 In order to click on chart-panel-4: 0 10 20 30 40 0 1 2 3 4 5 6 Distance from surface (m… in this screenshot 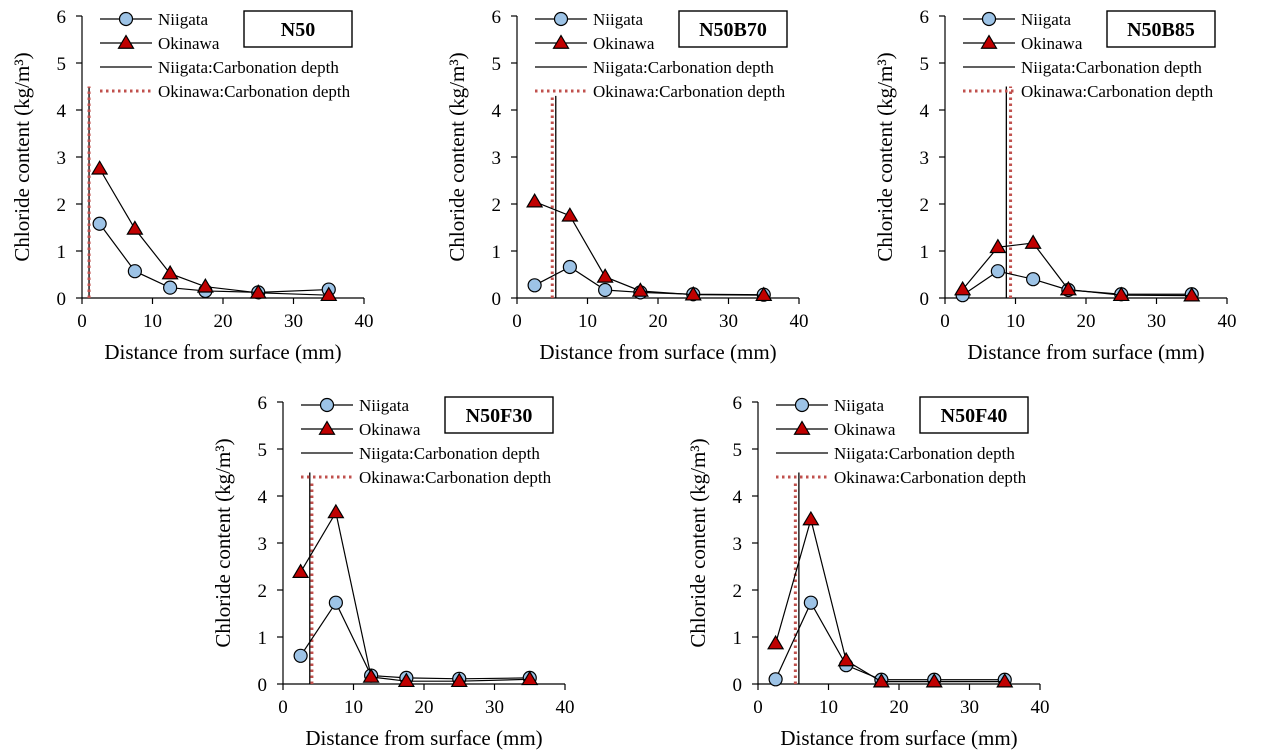, I will do `click(393, 571)`.